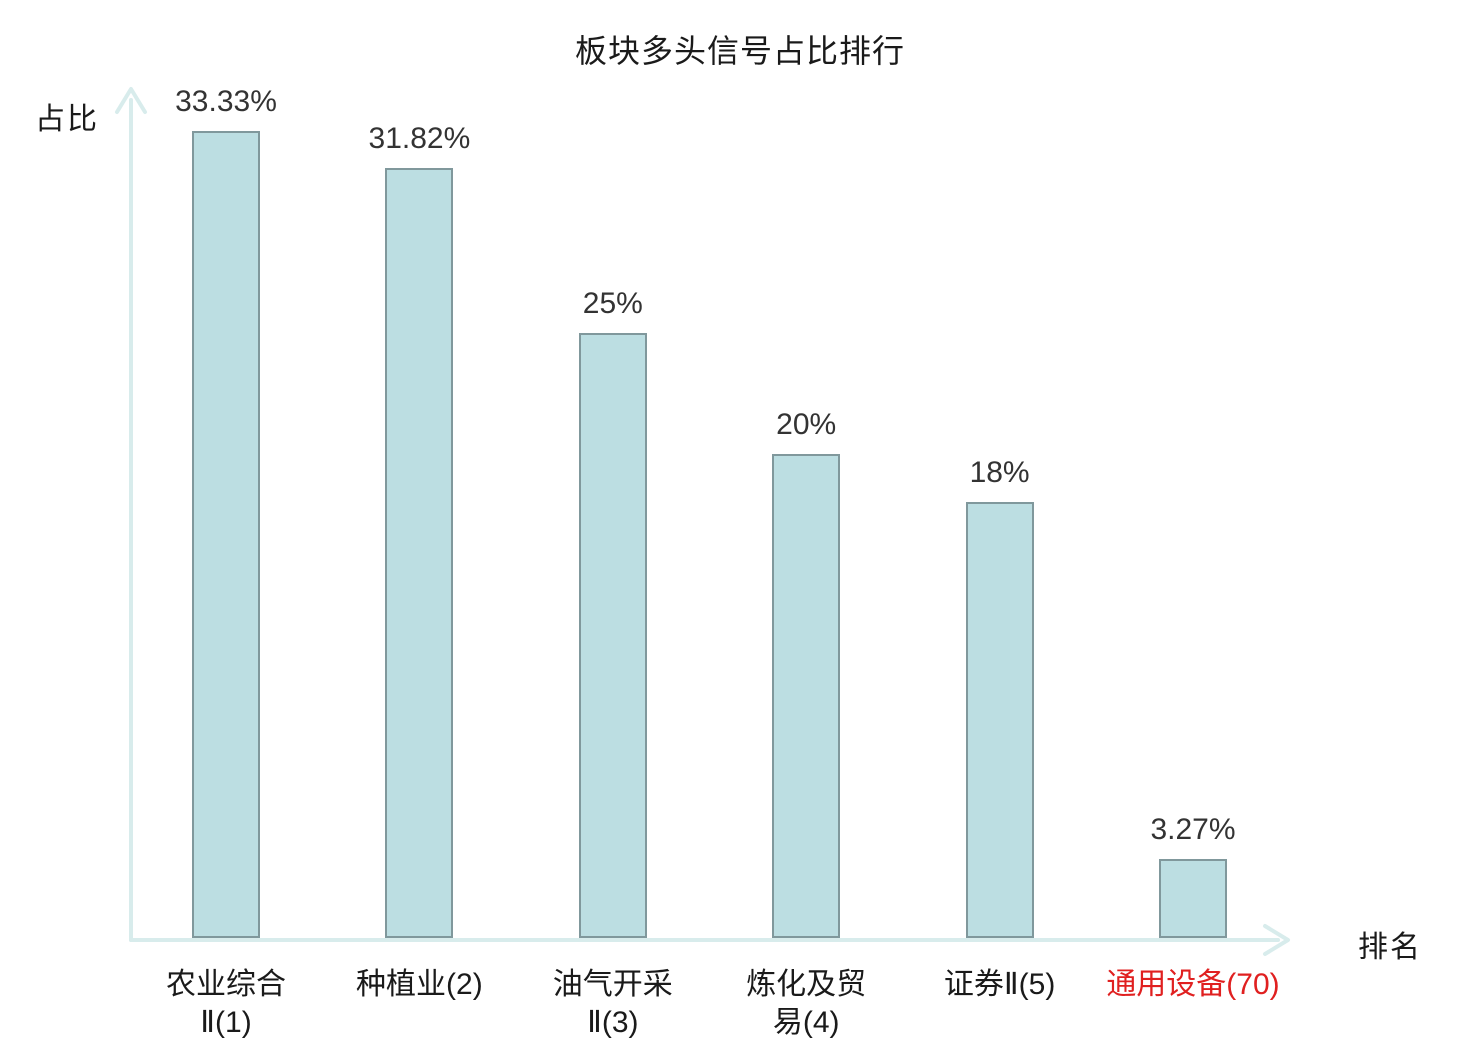 The image size is (1480, 1042). I want to click on y-axis-arrow-icon, so click(131, 100).